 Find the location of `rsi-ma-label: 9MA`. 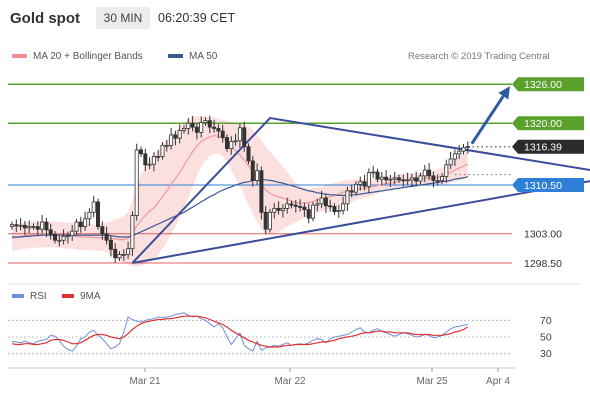

rsi-ma-label: 9MA is located at coordinates (90, 296).